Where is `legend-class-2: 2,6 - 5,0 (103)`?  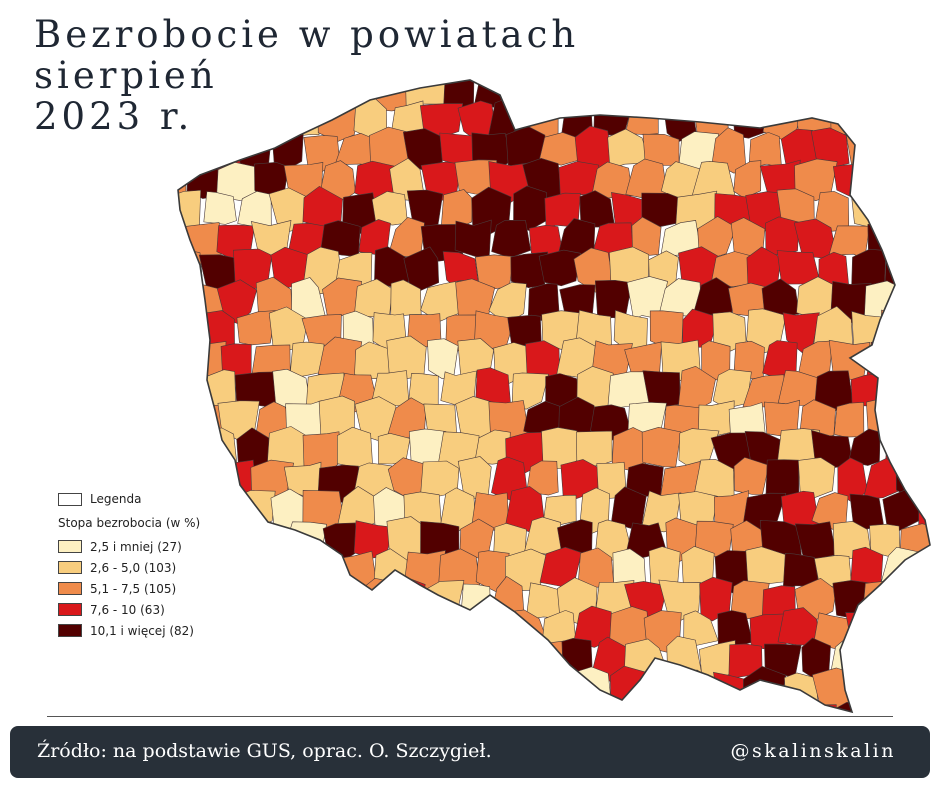 legend-class-2: 2,6 - 5,0 (103) is located at coordinates (129, 567).